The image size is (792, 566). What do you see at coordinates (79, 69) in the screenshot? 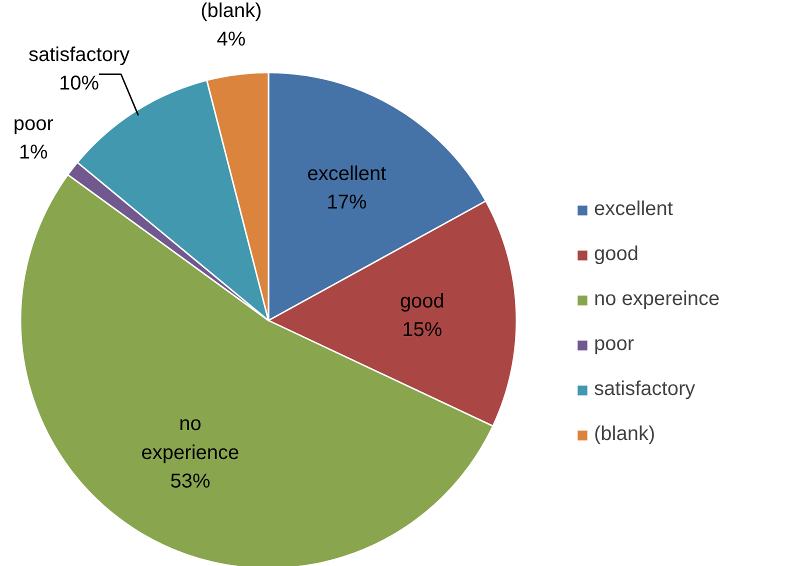
I see `data-label: satisfactory 10%` at bounding box center [79, 69].